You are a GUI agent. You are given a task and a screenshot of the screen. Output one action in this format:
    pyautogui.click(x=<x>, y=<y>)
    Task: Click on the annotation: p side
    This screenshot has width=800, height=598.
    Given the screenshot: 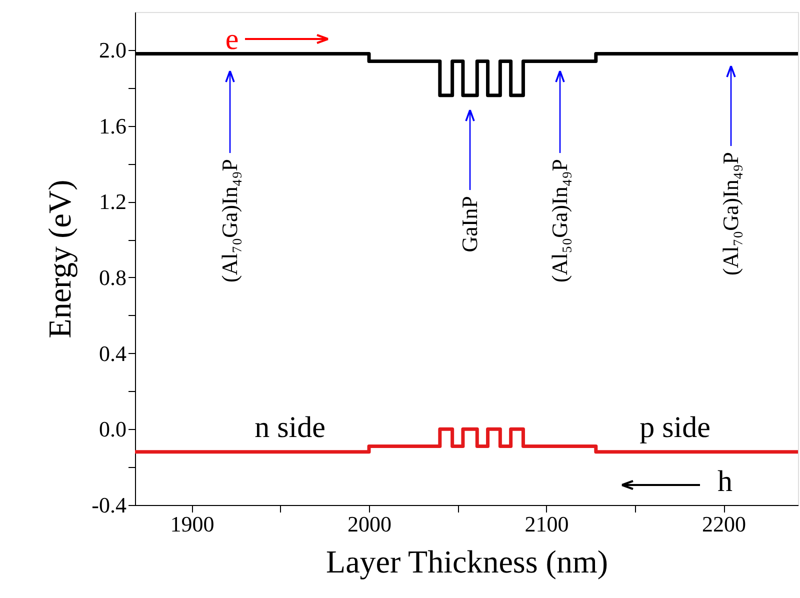 What is the action you would take?
    pyautogui.click(x=675, y=427)
    